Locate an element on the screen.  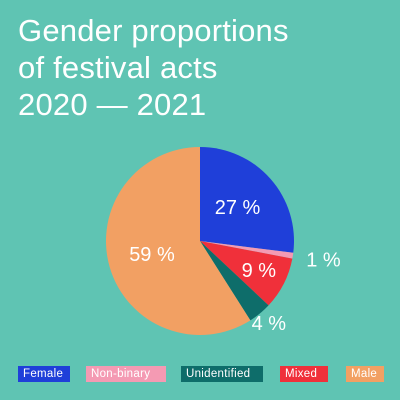
legend-label: Mixed is located at coordinates (301, 374).